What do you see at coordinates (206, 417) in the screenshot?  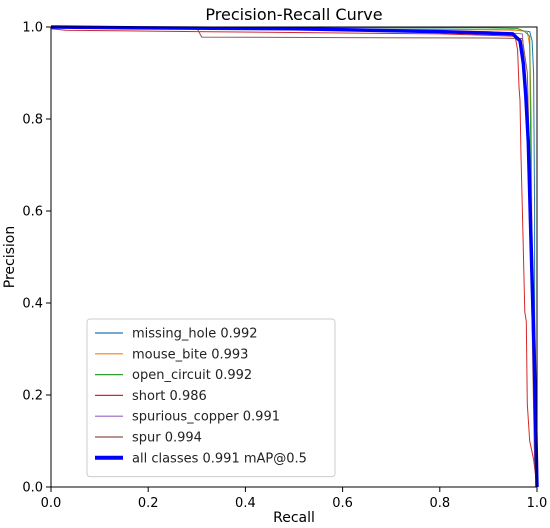 I see `legend-label: spurious_copper 0.991` at bounding box center [206, 417].